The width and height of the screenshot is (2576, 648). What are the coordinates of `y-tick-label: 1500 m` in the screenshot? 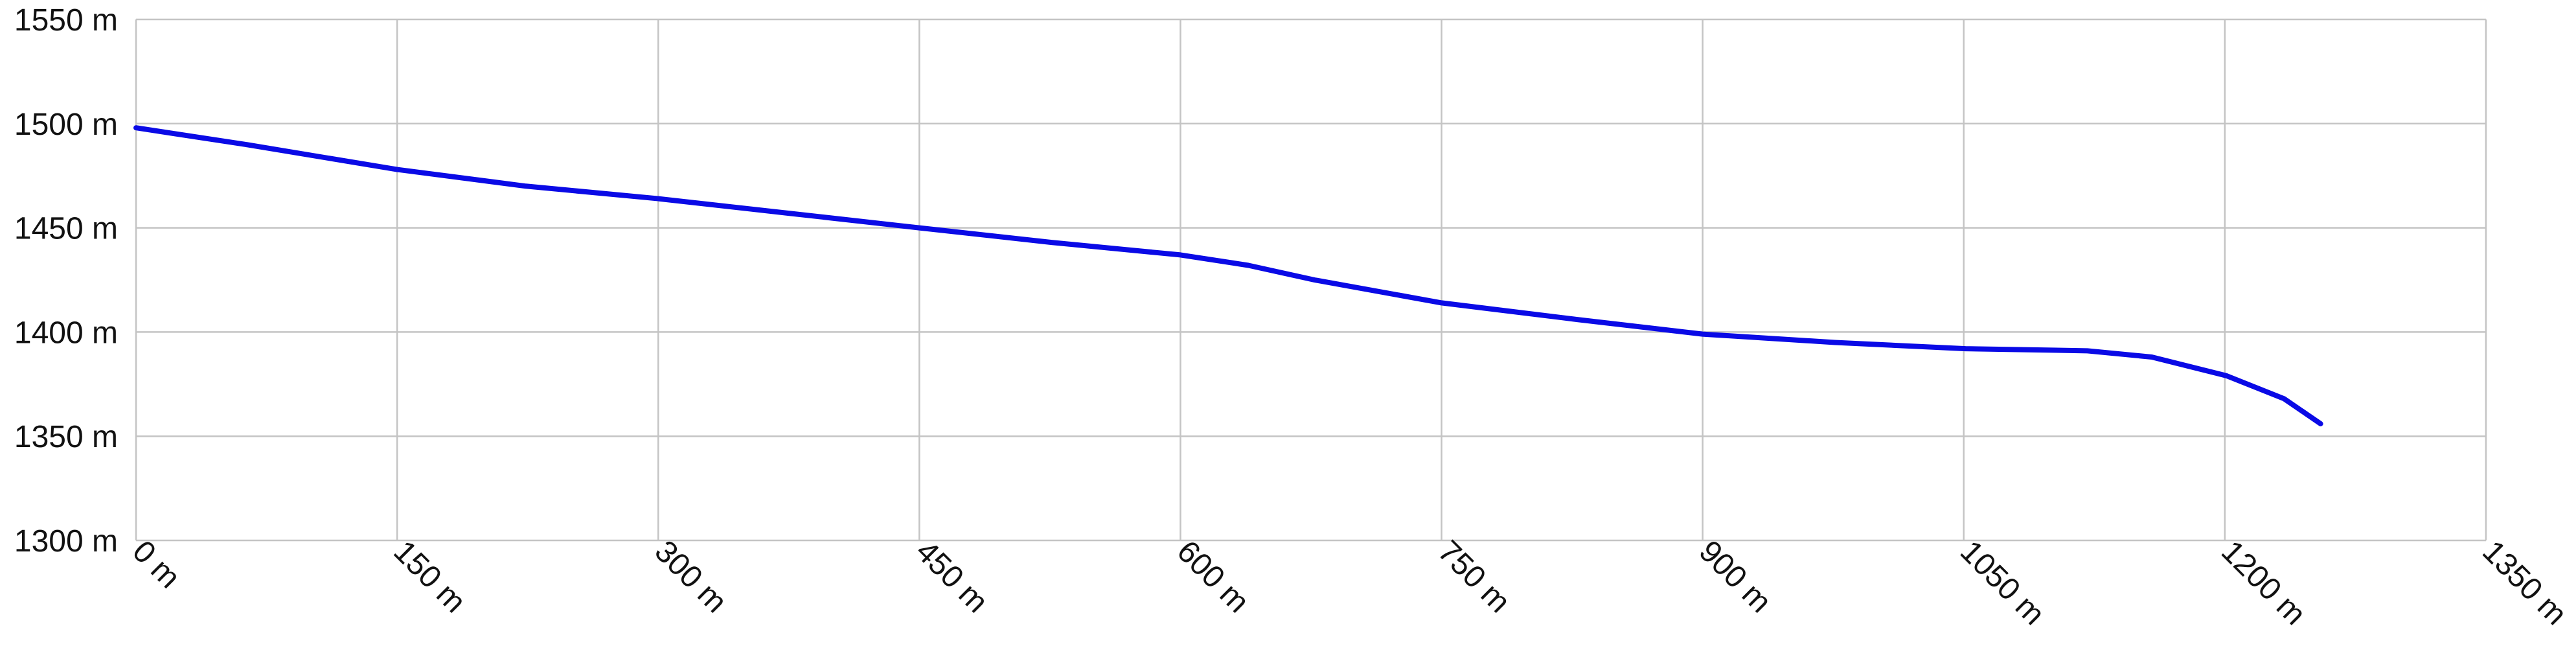 It's located at (66, 125).